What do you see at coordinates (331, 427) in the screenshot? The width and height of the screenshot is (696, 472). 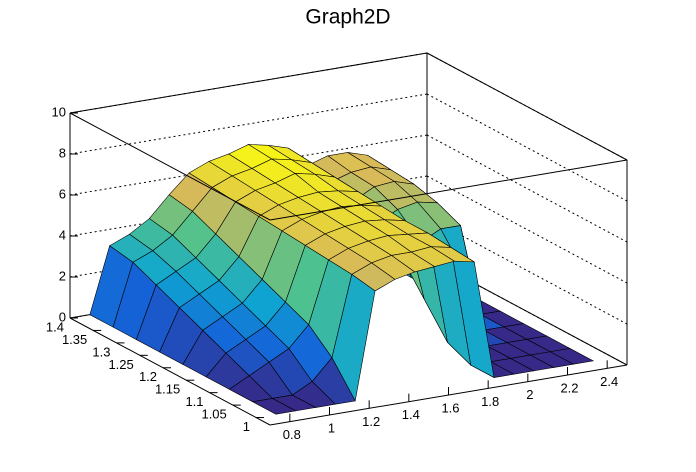 I see `x-tick-label: 1` at bounding box center [331, 427].